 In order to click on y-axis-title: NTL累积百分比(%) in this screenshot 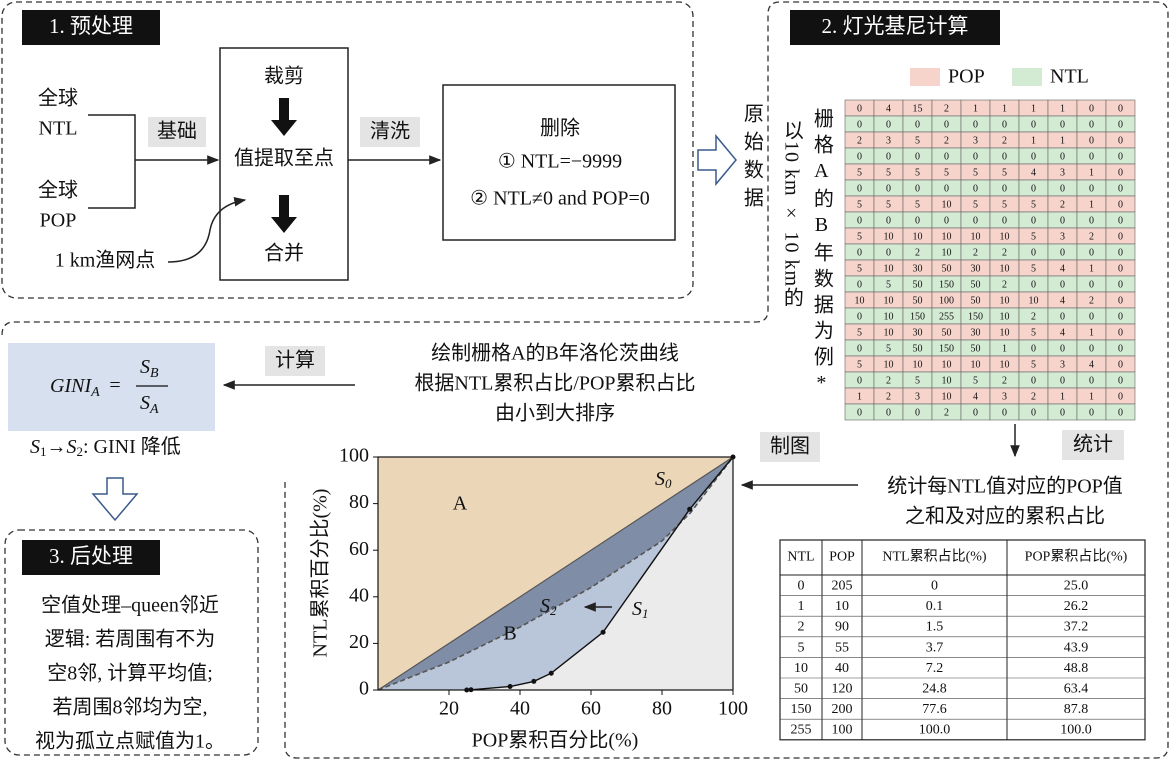, I will do `click(320, 573)`.